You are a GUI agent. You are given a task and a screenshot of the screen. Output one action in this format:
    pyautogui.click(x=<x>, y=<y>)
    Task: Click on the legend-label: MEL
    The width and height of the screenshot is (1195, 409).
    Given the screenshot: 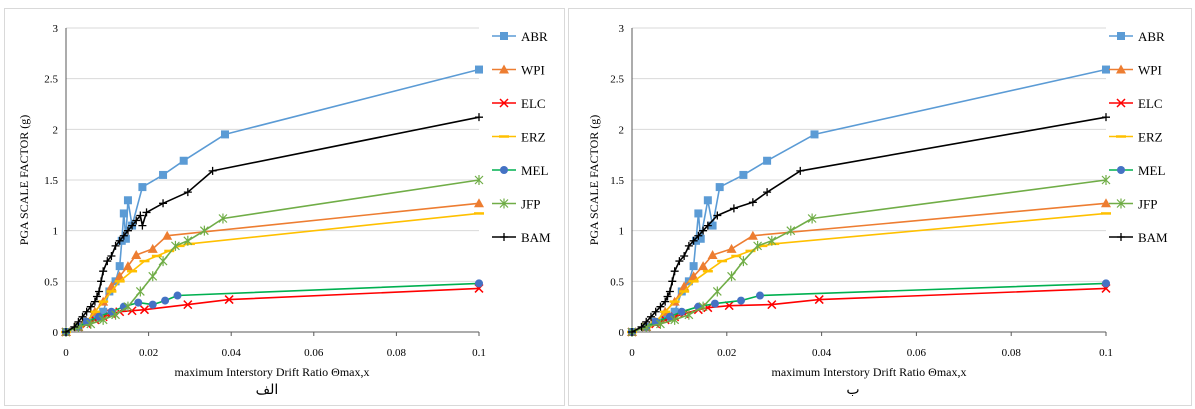 What is the action you would take?
    pyautogui.click(x=1152, y=170)
    